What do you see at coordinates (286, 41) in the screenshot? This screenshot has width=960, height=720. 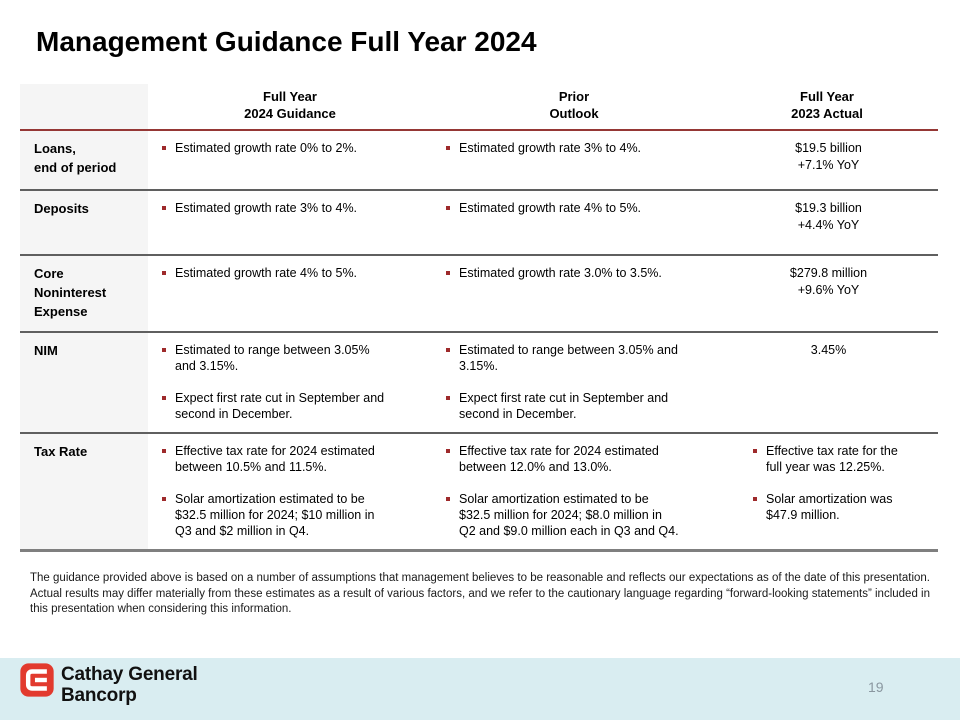 I see `page-title: Management Guidance Full Year 2024` at bounding box center [286, 41].